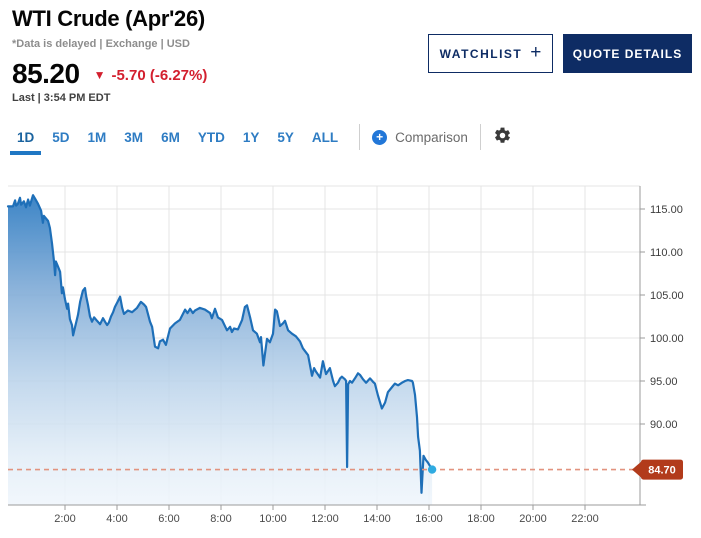  What do you see at coordinates (536, 52) in the screenshot?
I see `plus-icon: +` at bounding box center [536, 52].